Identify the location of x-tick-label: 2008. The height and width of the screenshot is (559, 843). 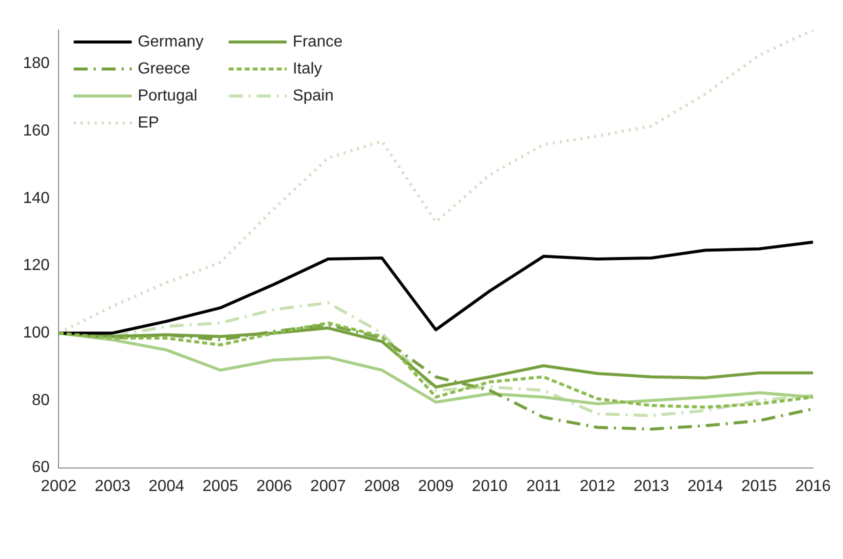
(382, 486).